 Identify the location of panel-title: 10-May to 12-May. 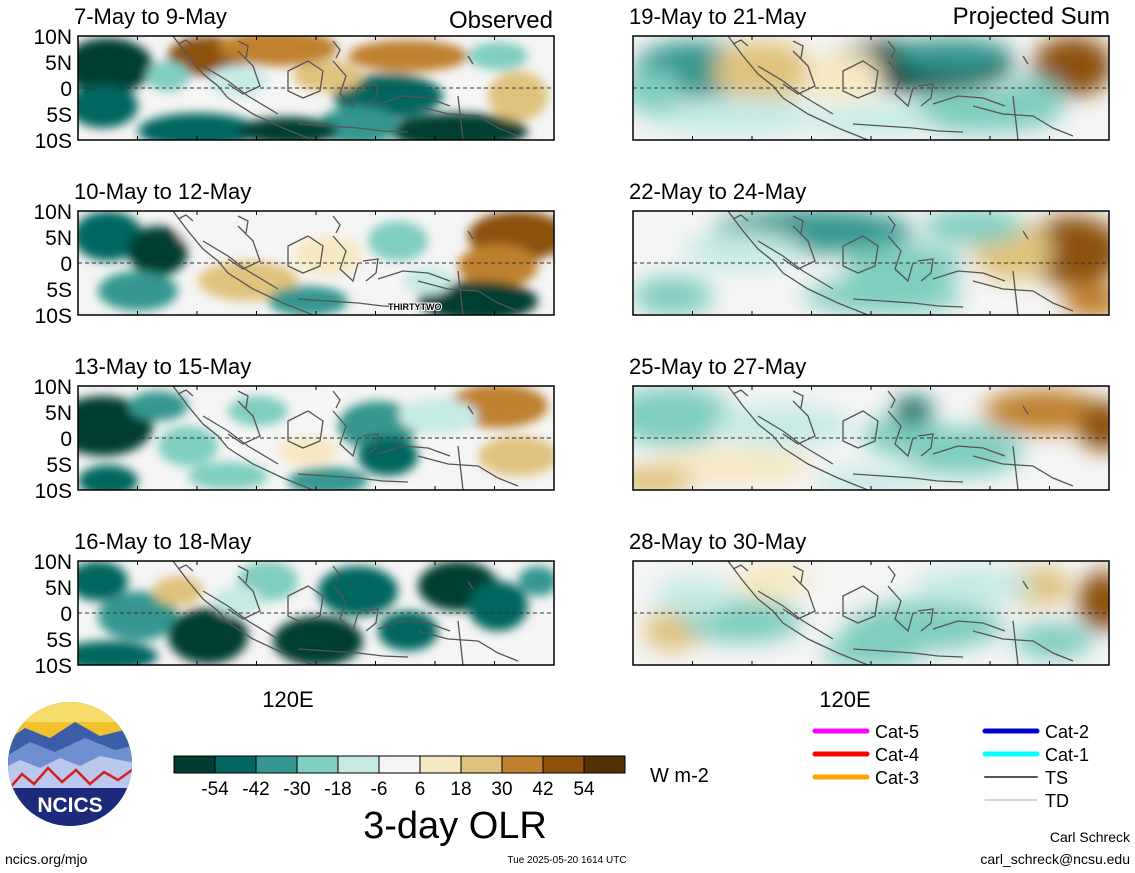
(162, 191).